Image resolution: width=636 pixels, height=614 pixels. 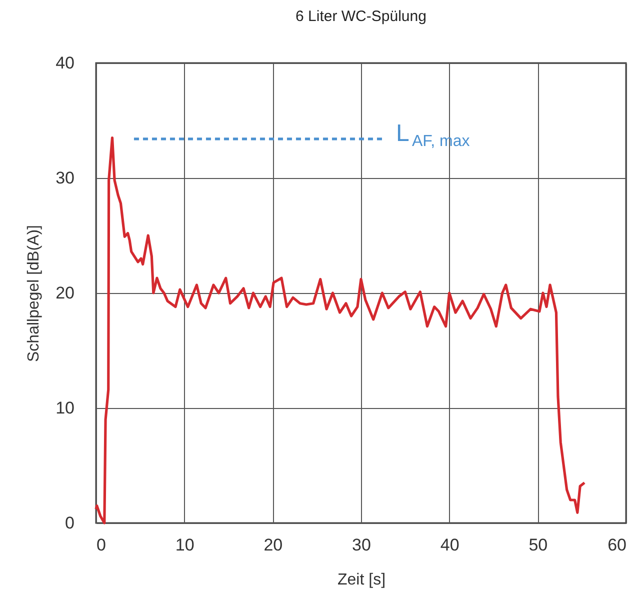 What do you see at coordinates (65, 178) in the screenshot?
I see `y-tick-label: 30` at bounding box center [65, 178].